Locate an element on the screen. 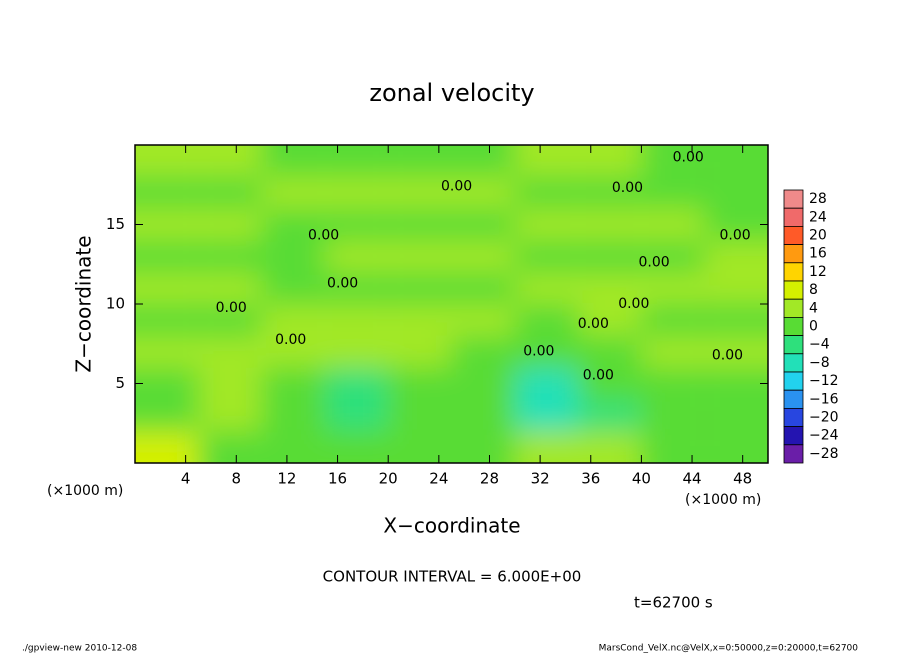  colorbar-label: −8 is located at coordinates (819, 363).